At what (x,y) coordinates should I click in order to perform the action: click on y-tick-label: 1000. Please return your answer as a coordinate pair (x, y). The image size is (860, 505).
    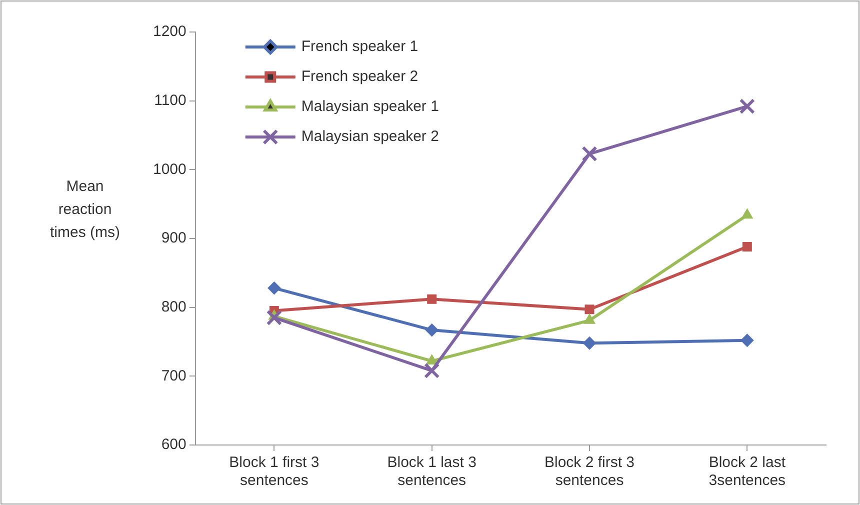
    Looking at the image, I should click on (169, 169).